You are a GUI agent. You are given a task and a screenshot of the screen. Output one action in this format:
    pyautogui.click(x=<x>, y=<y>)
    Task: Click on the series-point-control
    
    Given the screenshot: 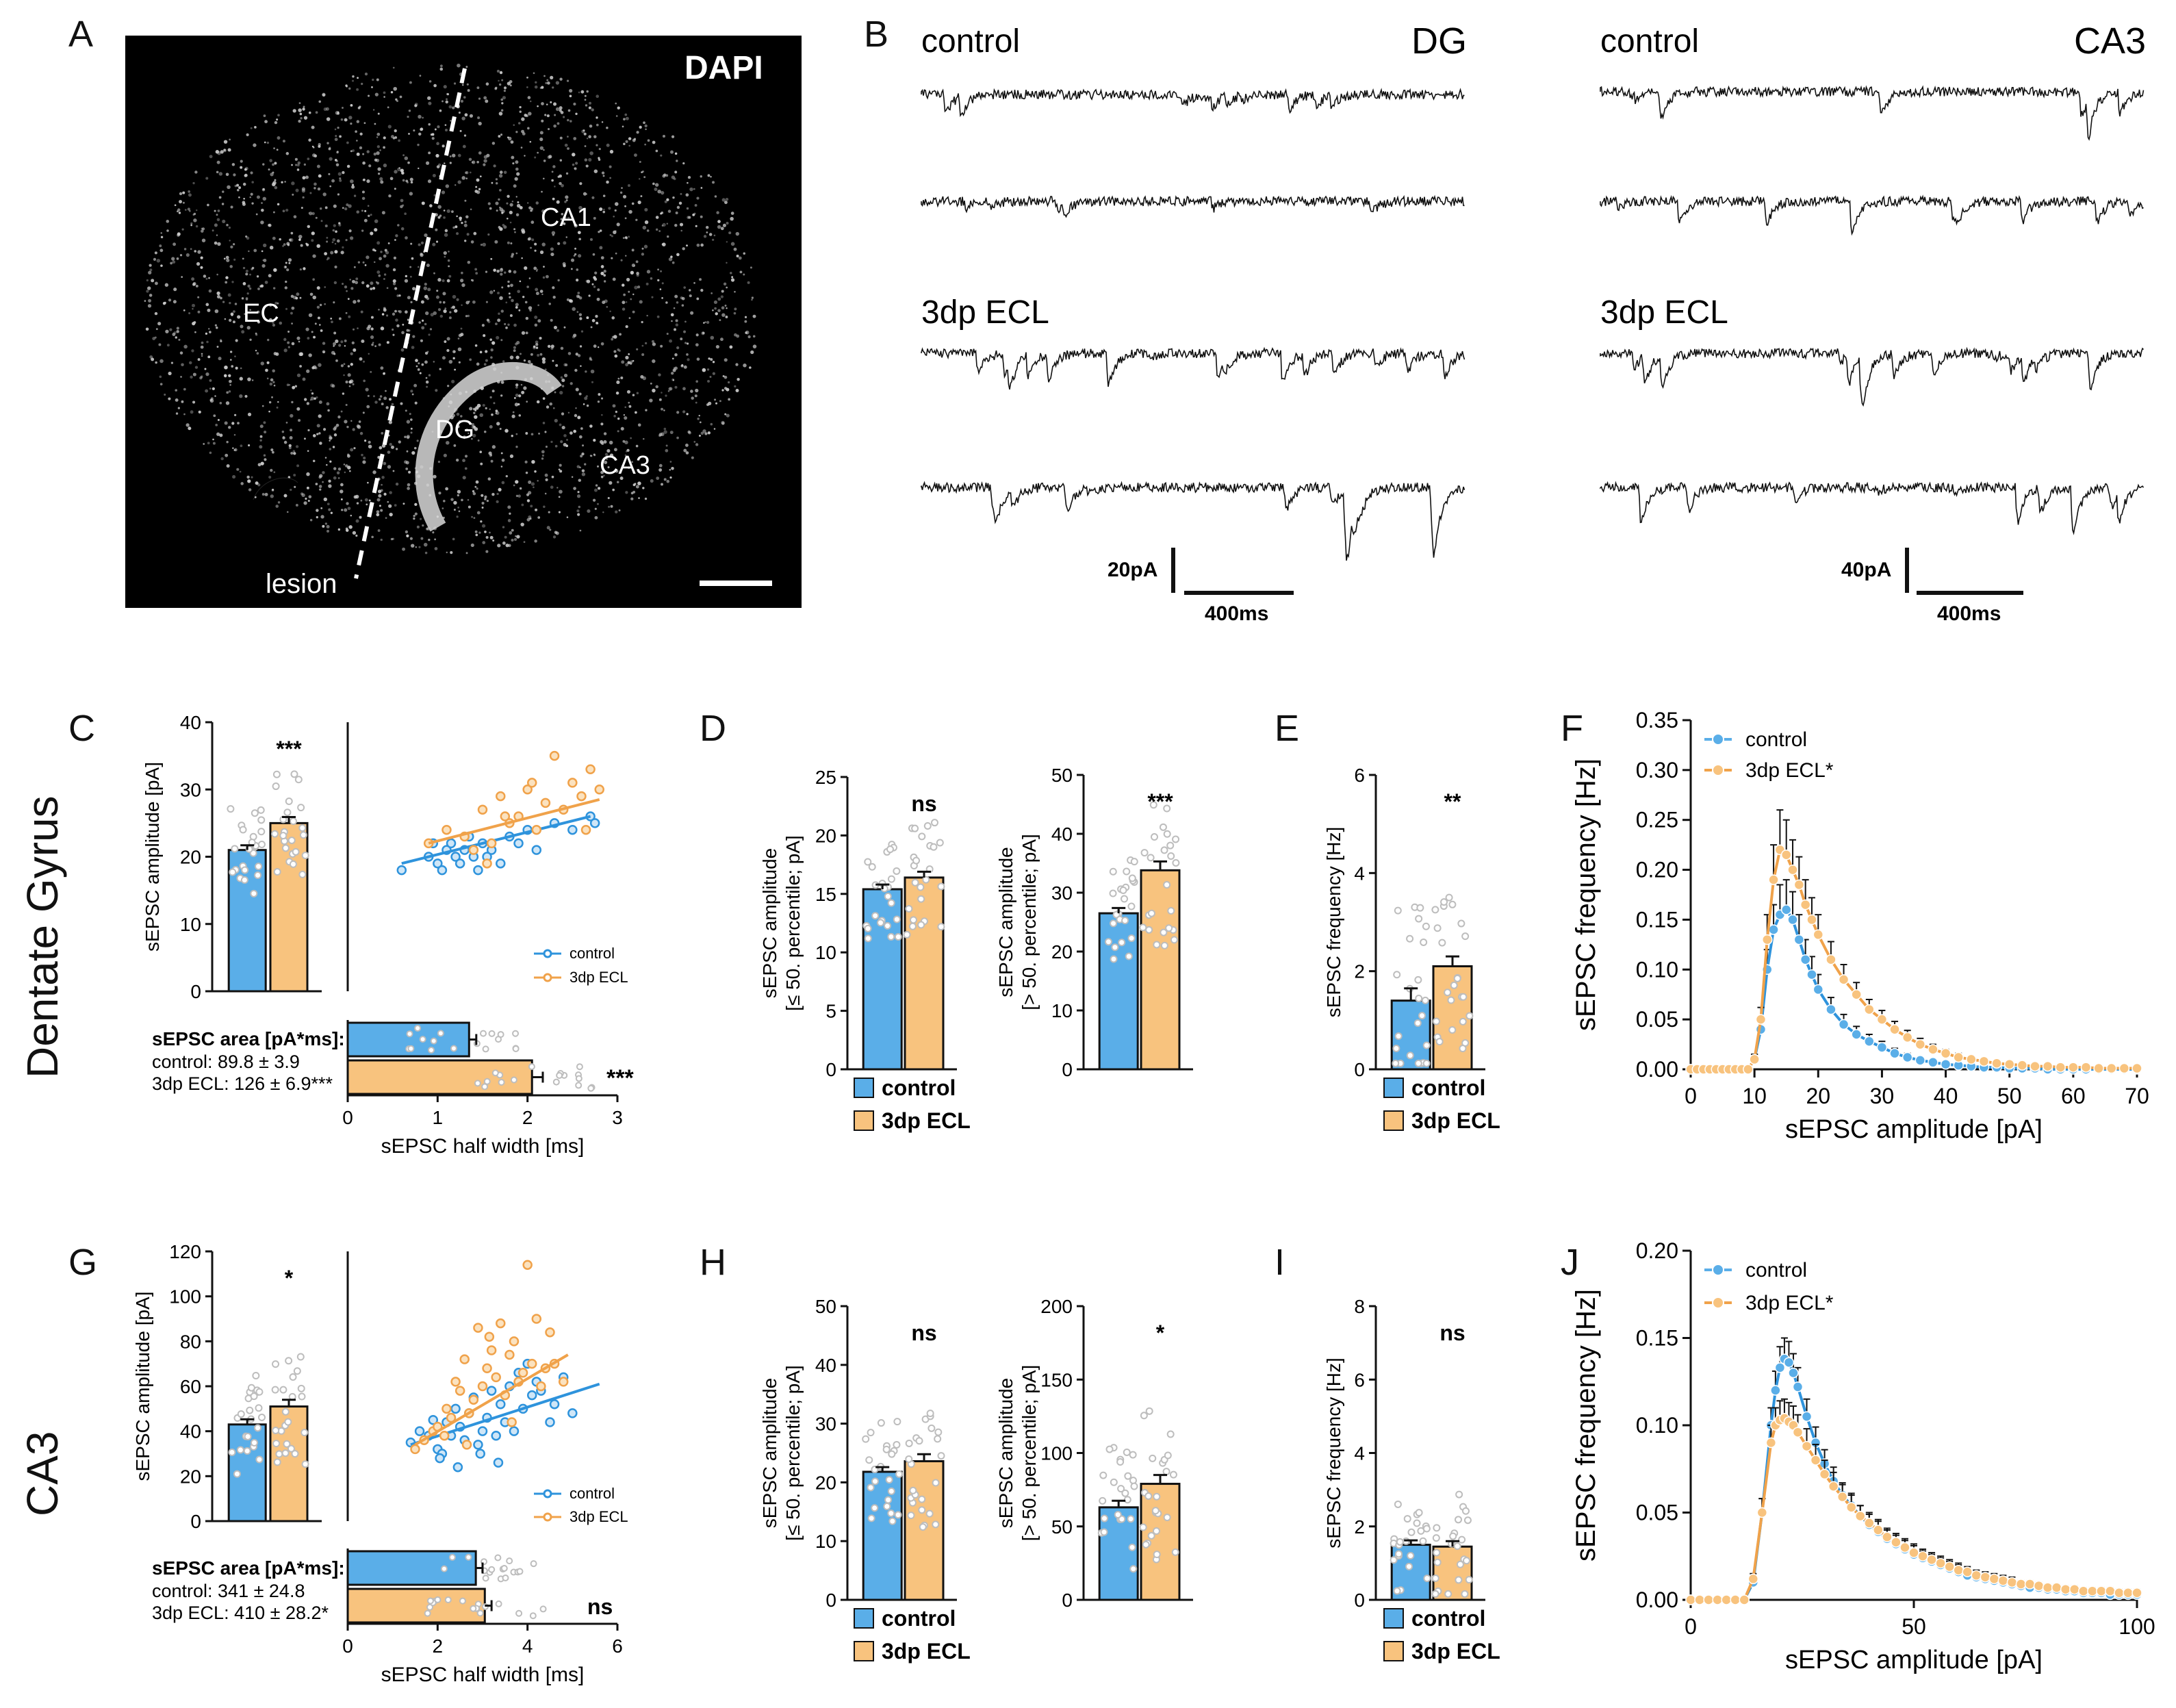 What is the action you would take?
    pyautogui.click(x=1811, y=974)
    